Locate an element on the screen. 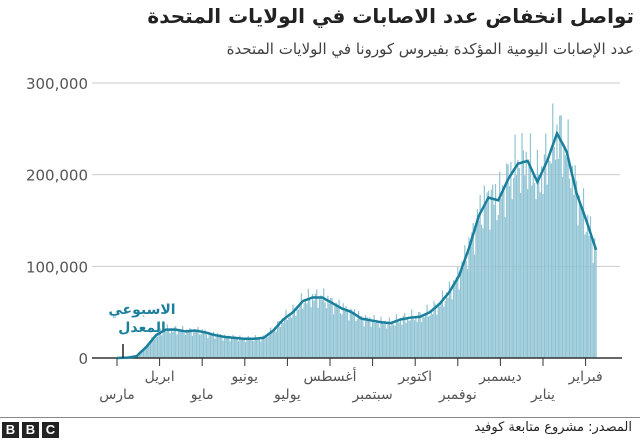 This screenshot has width=640, height=440. footer-divider is located at coordinates (320, 417).